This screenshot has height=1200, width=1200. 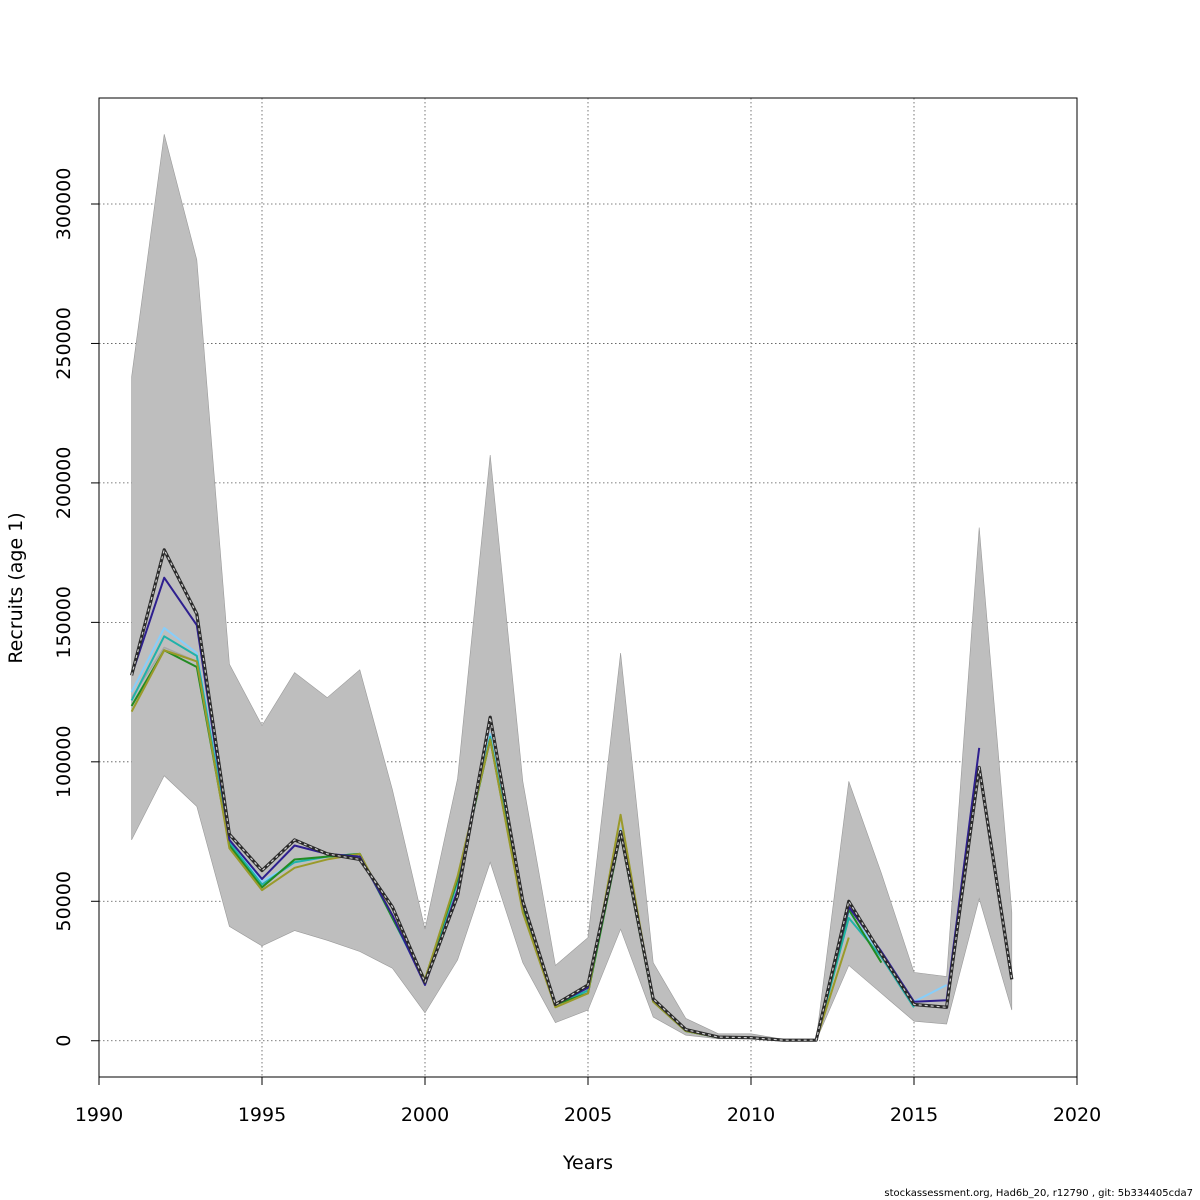 I want to click on y-tick-label: 250000, so click(x=64, y=343).